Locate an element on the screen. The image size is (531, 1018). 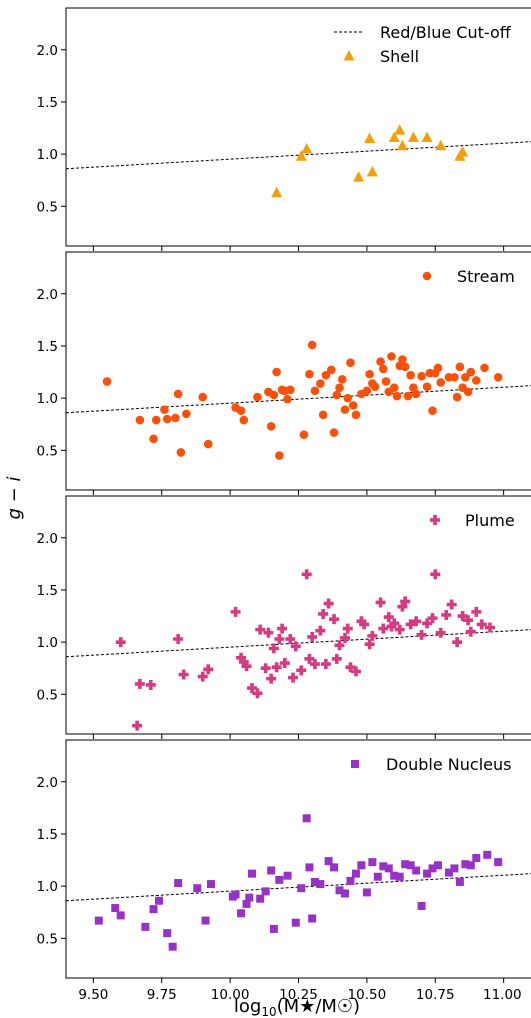
legend-label: Double Nucleus is located at coordinates (448, 764).